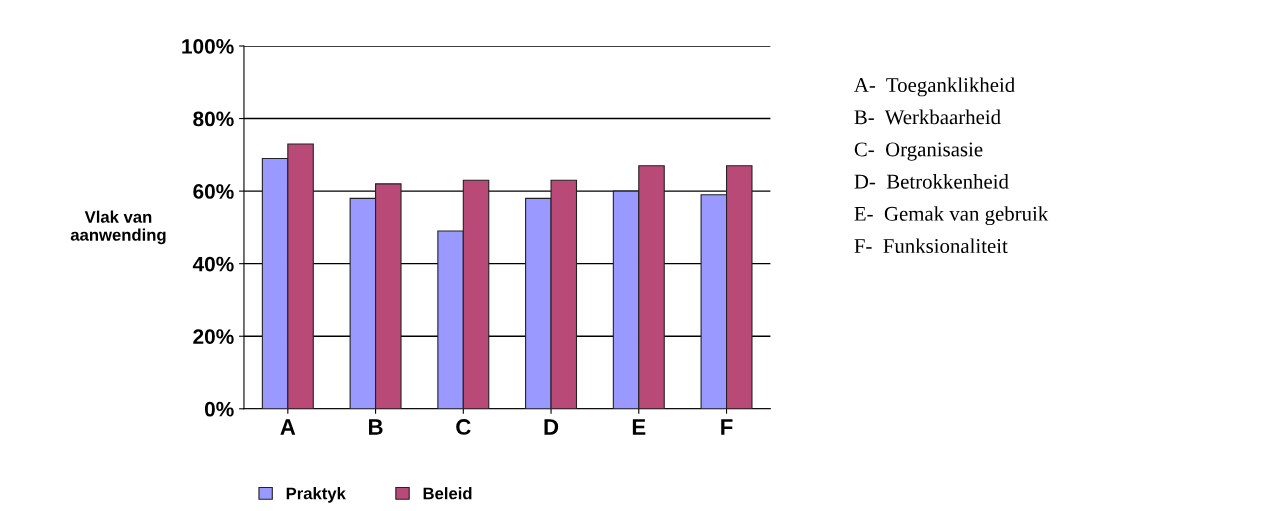  What do you see at coordinates (288, 427) in the screenshot?
I see `x-tick-label: A` at bounding box center [288, 427].